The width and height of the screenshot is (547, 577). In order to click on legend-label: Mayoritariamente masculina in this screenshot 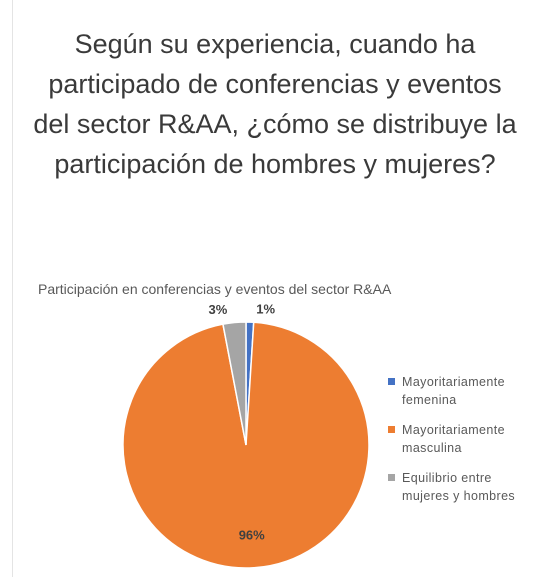, I will do `click(453, 439)`.